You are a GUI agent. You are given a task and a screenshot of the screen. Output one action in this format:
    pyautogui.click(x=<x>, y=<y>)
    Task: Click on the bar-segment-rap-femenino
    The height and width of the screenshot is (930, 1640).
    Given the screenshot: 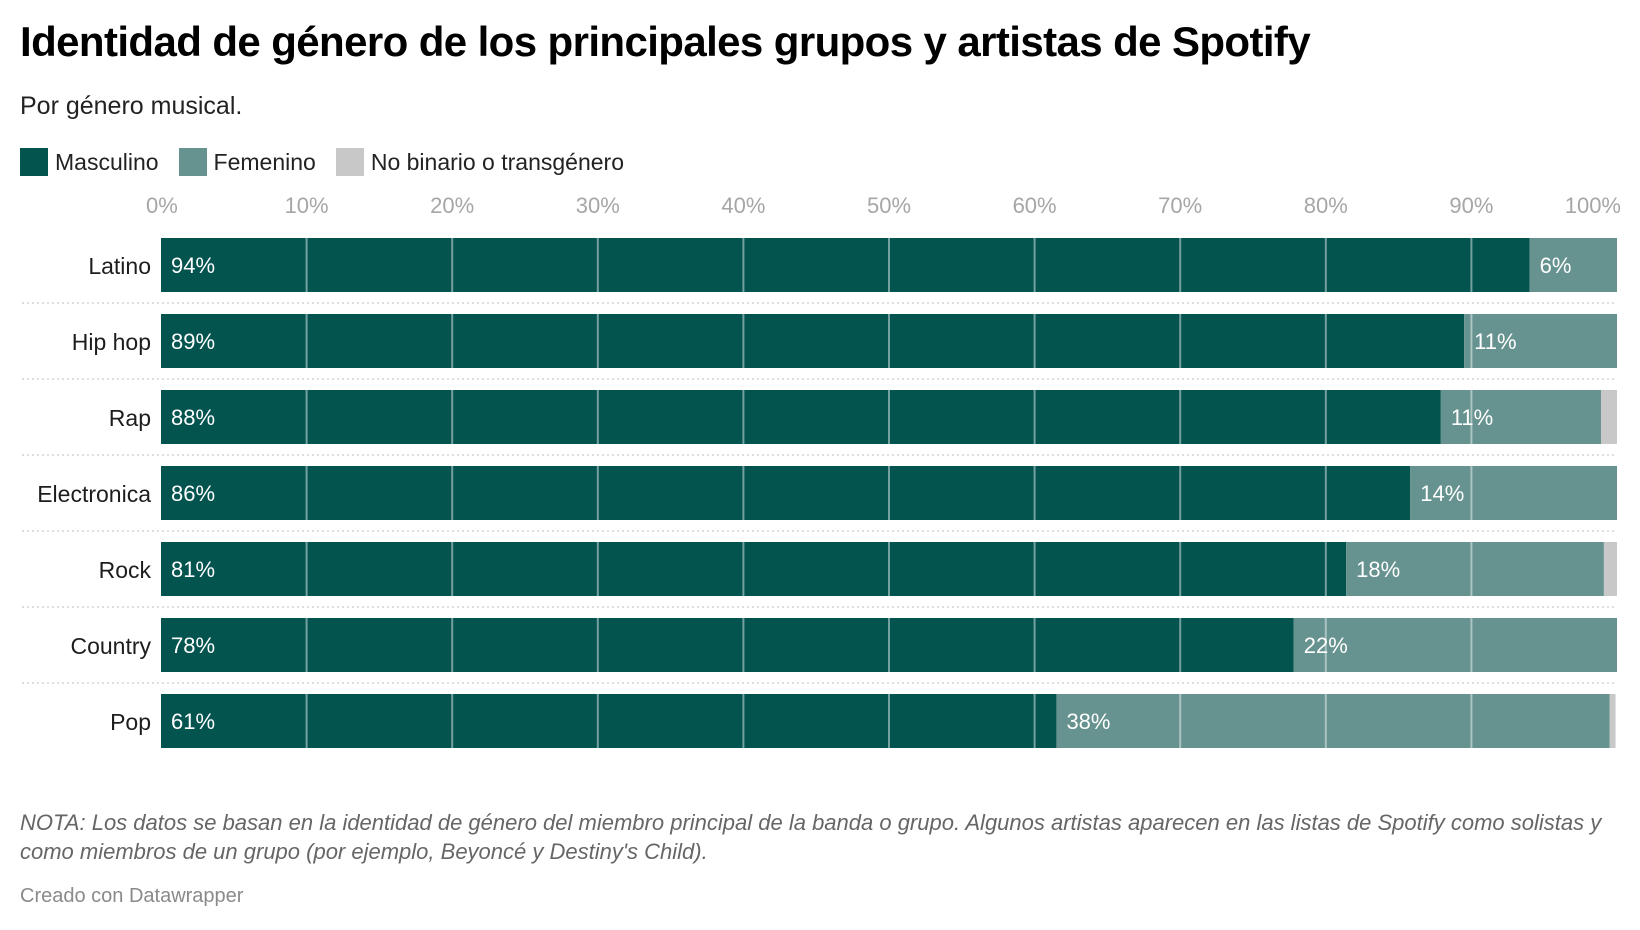 What is the action you would take?
    pyautogui.click(x=1520, y=417)
    